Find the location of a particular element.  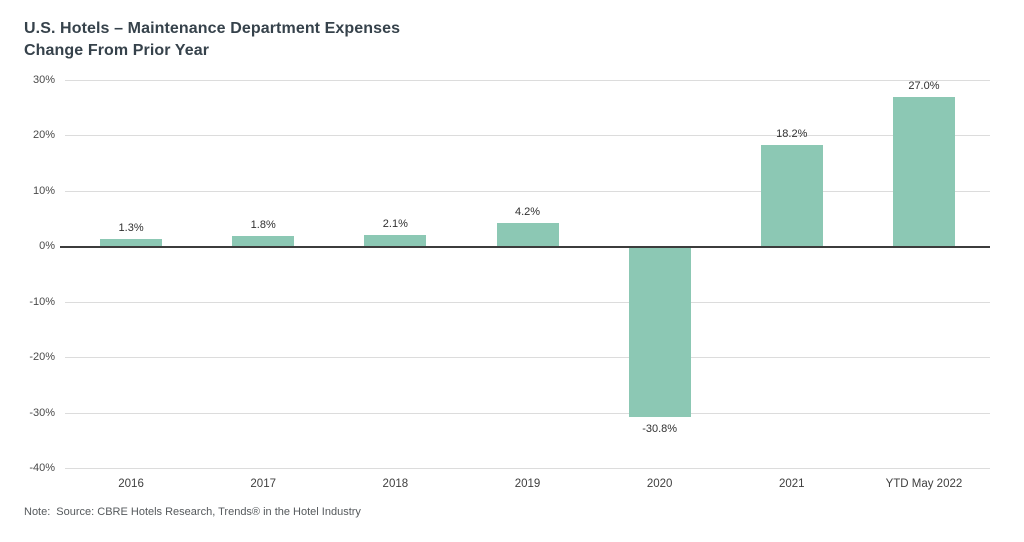

note-label: Note: is located at coordinates (37, 512).